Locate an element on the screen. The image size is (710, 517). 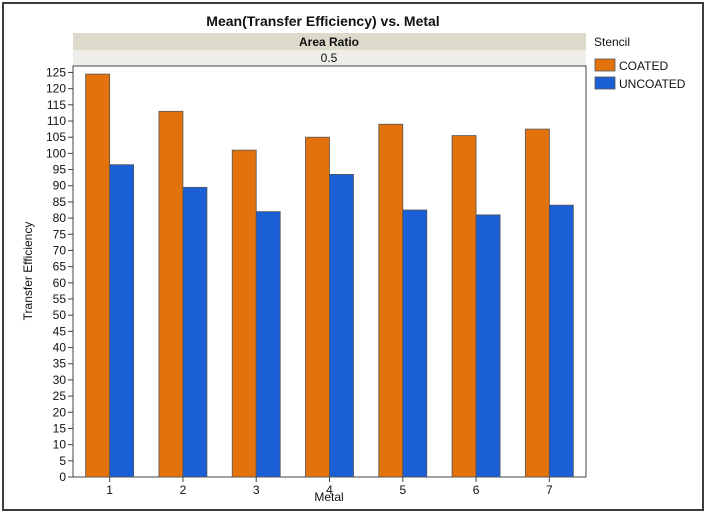
legend-swatch-coated is located at coordinates (605, 65).